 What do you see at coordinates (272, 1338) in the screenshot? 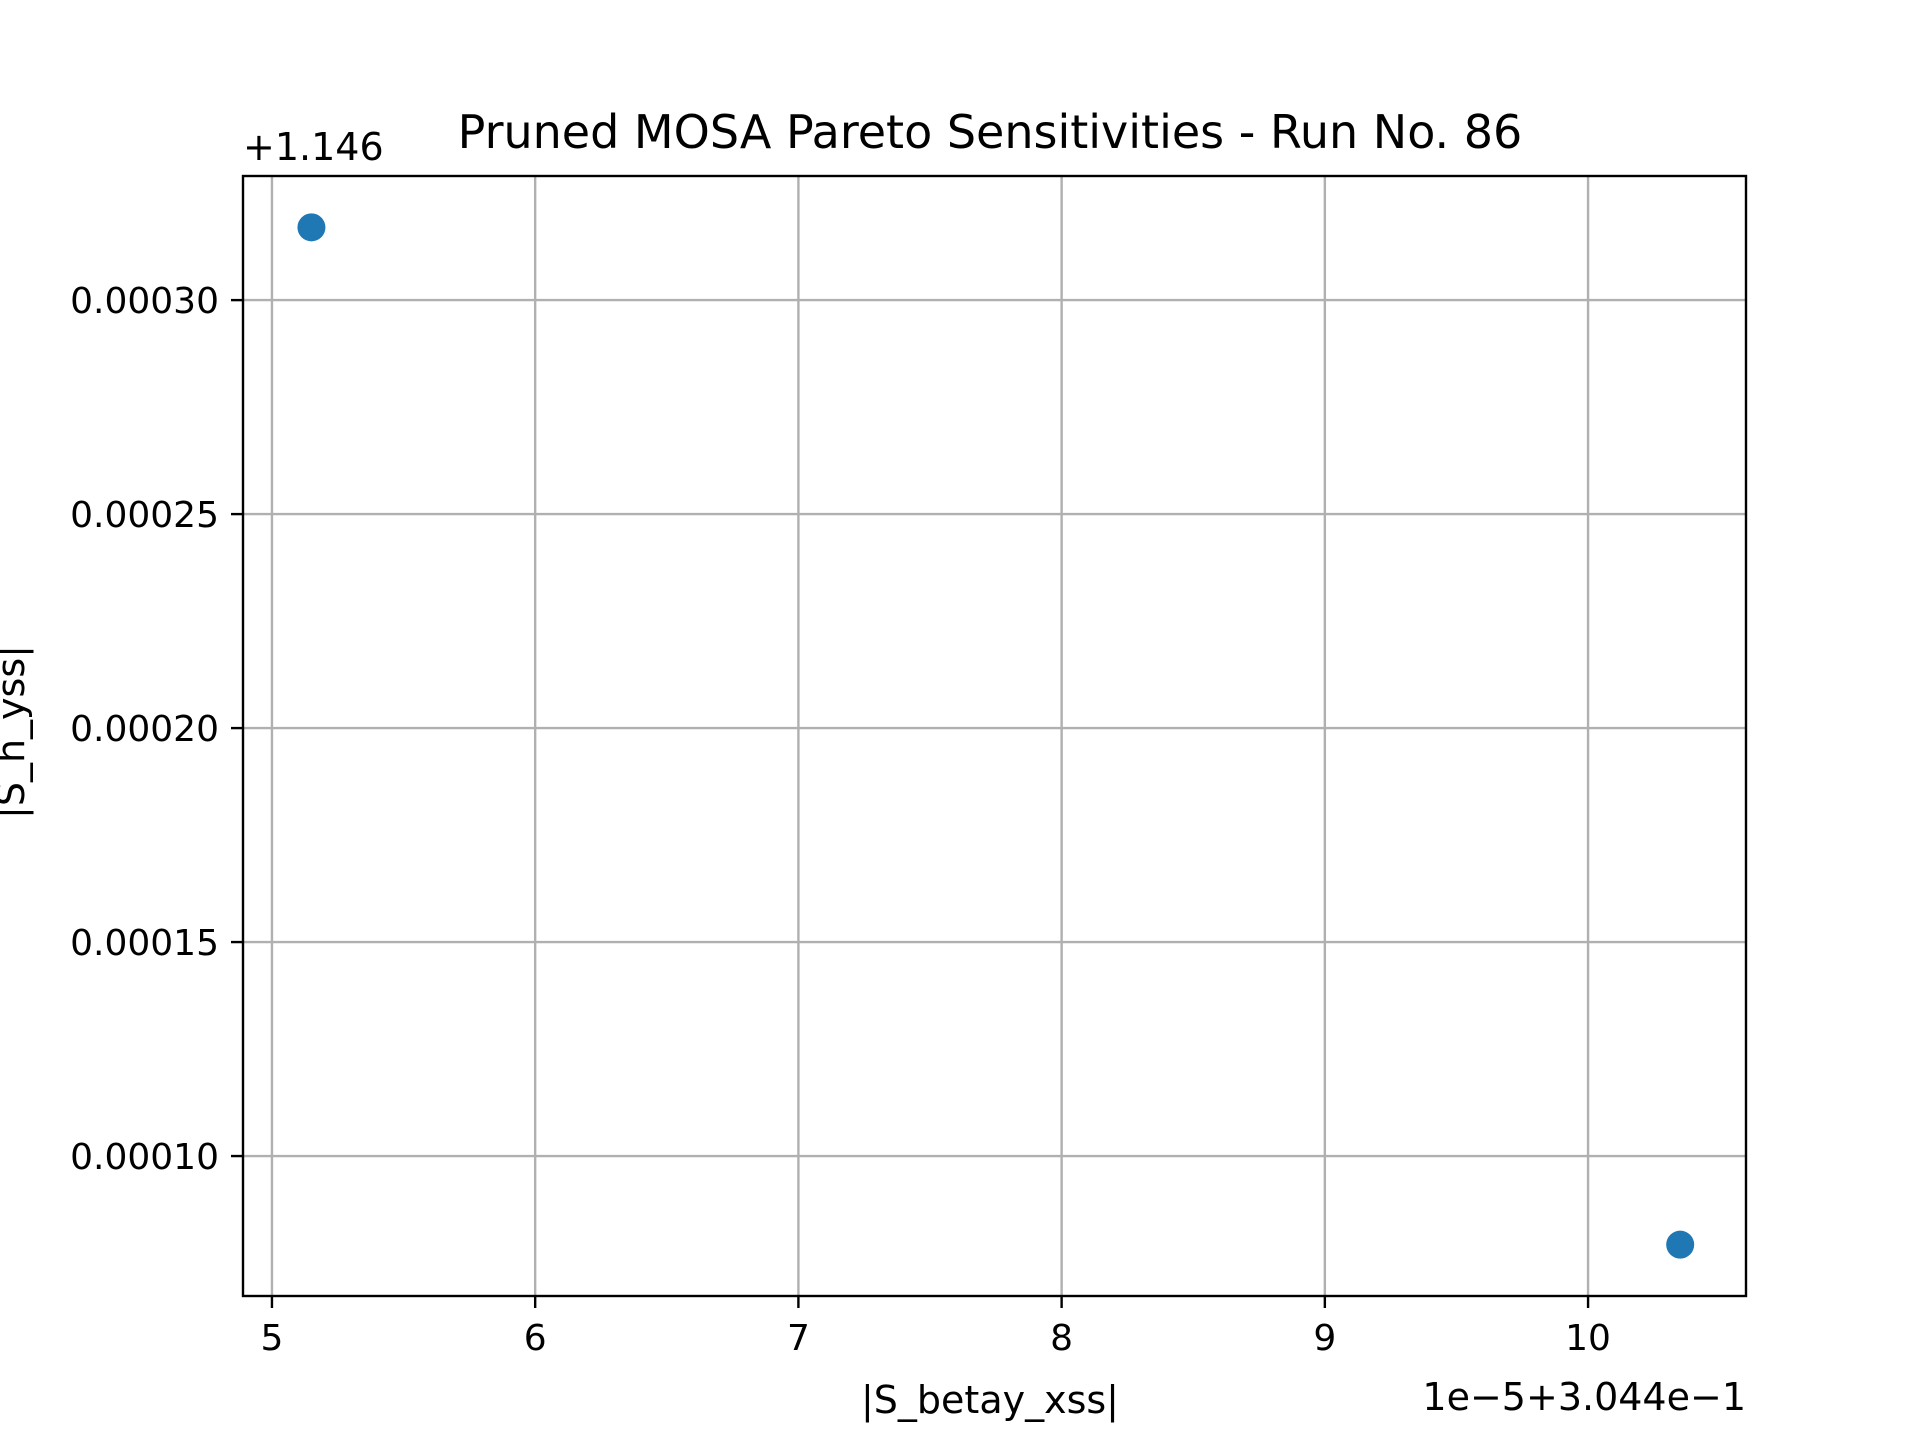
I see `x-tick-label: 5` at bounding box center [272, 1338].